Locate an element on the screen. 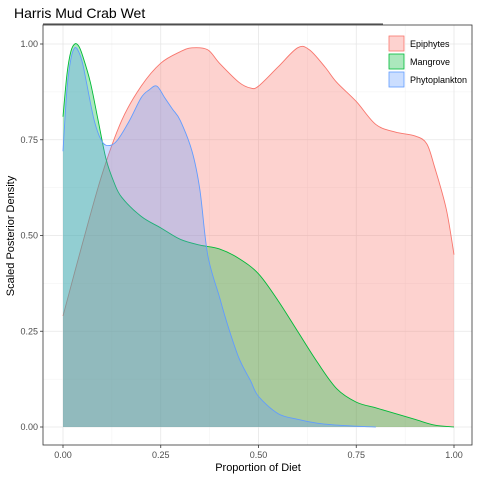 The width and height of the screenshot is (480, 480). legend-key-bg-mangrove is located at coordinates (396, 61).